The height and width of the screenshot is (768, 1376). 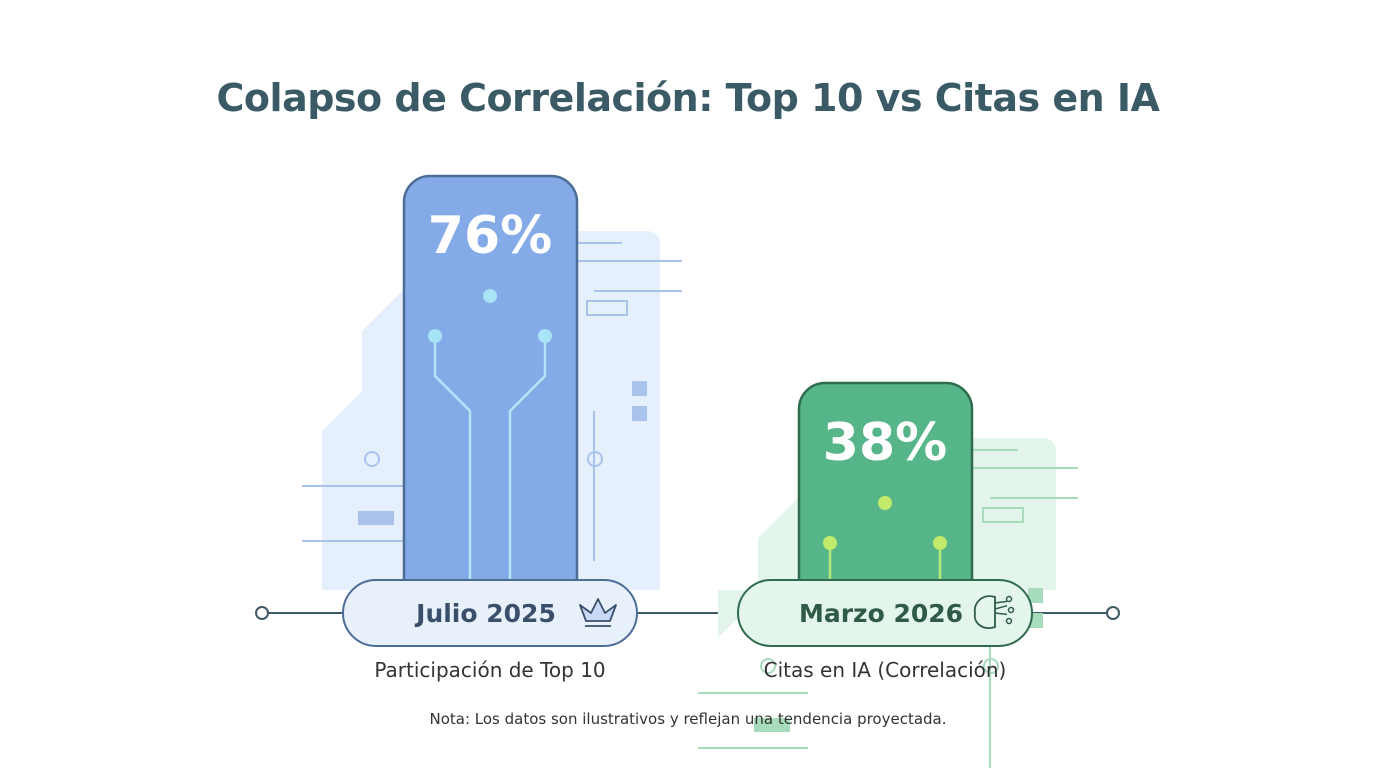 I want to click on bar-group-2: 38% Marzo 2026, so click(x=888, y=574).